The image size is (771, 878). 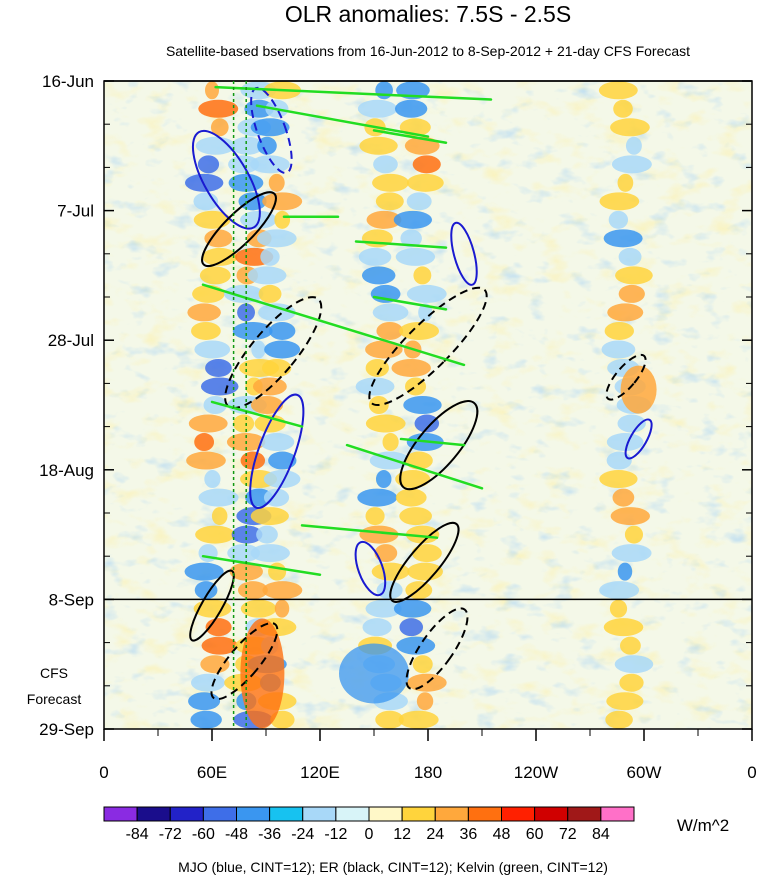 I want to click on colorbar-label: 36, so click(x=468, y=834).